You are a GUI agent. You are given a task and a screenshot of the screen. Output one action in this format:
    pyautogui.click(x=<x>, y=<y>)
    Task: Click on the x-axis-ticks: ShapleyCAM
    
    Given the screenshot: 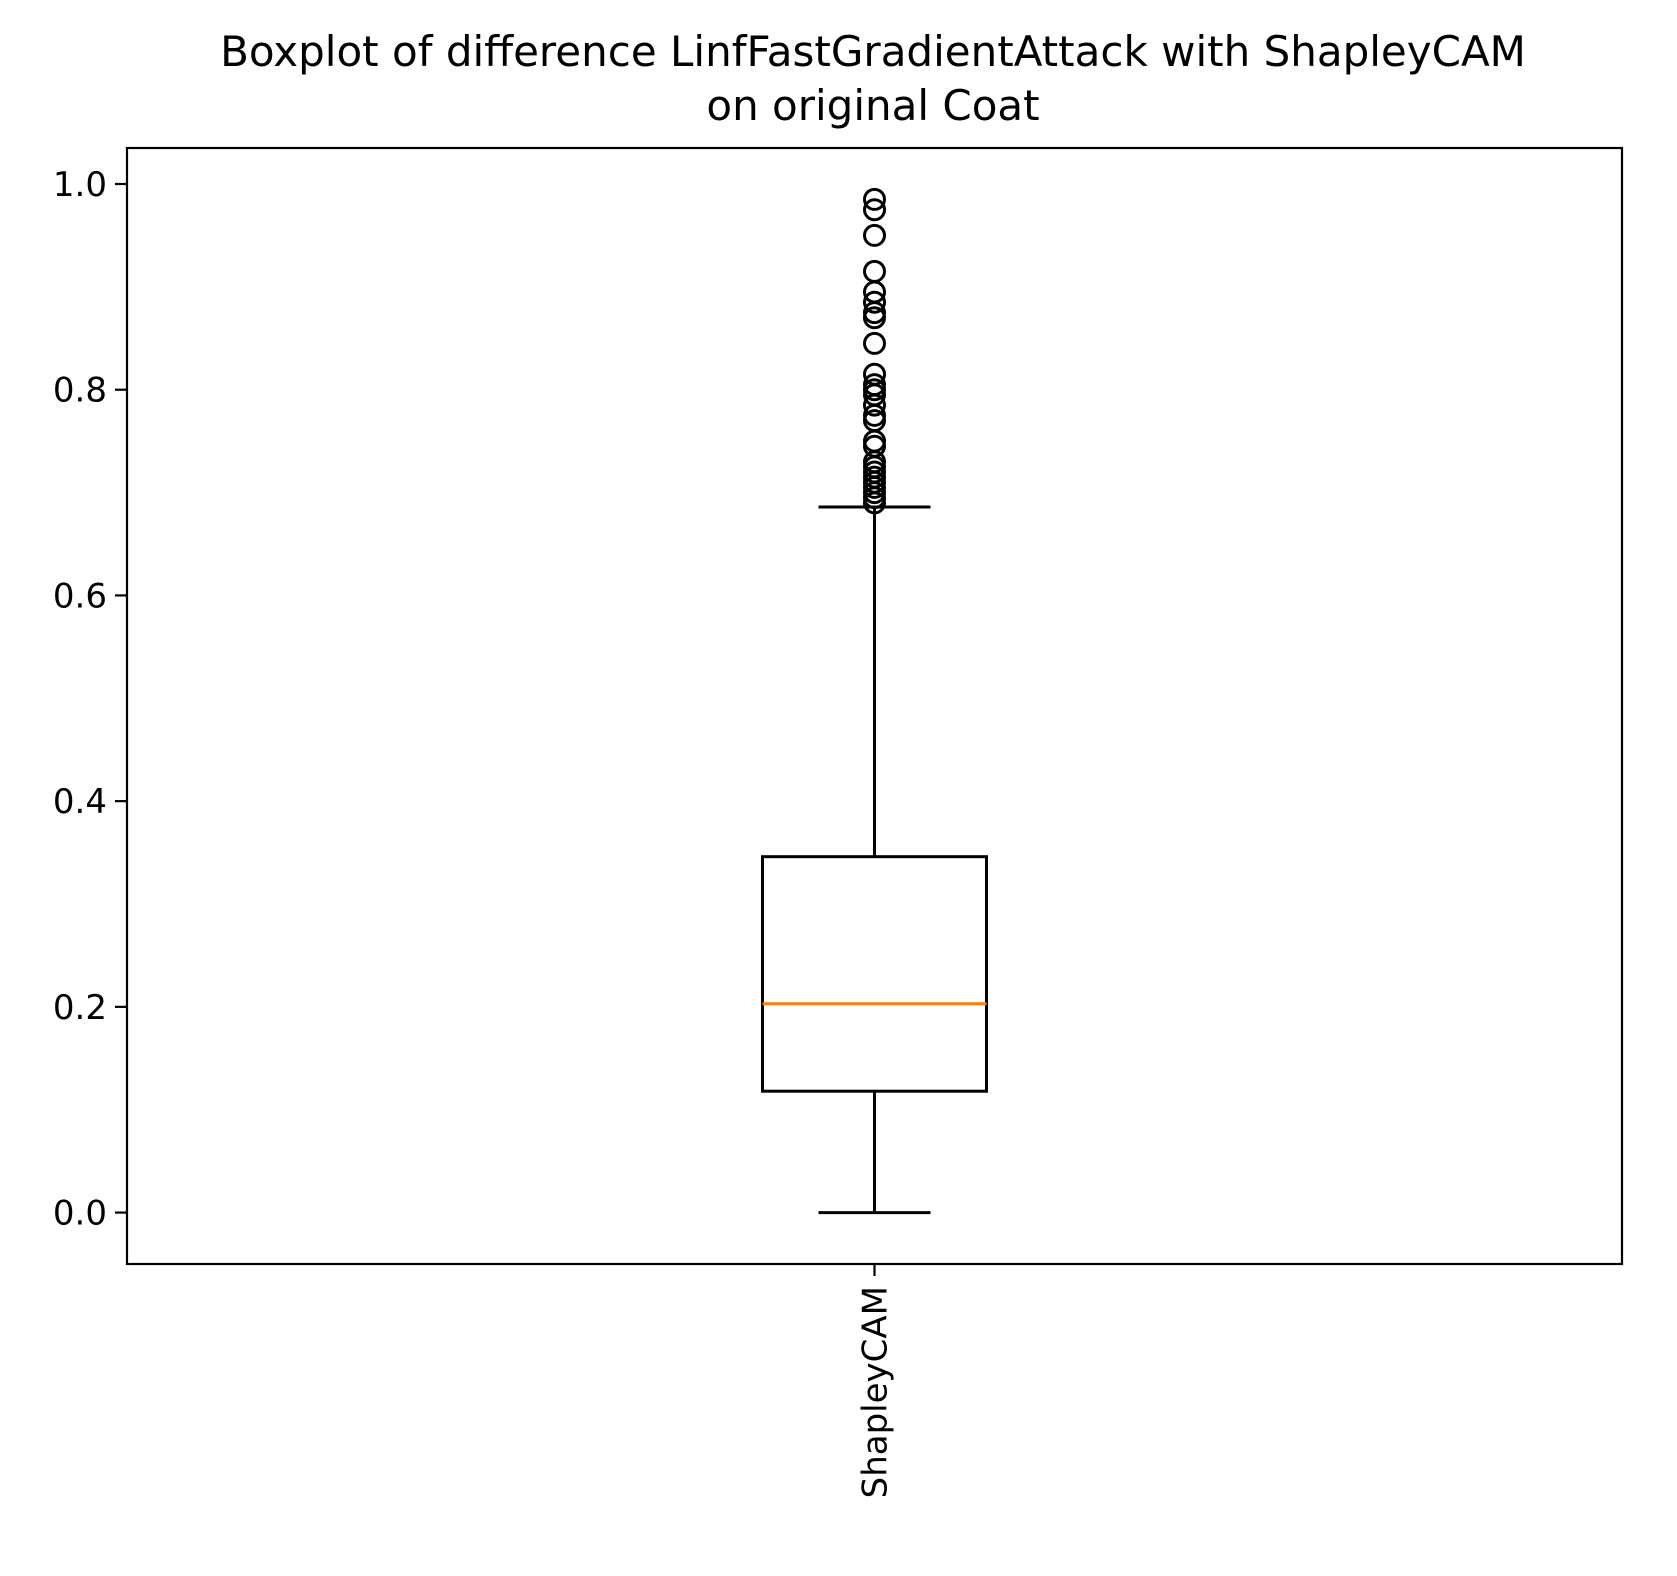 What is the action you would take?
    pyautogui.click(x=876, y=1381)
    